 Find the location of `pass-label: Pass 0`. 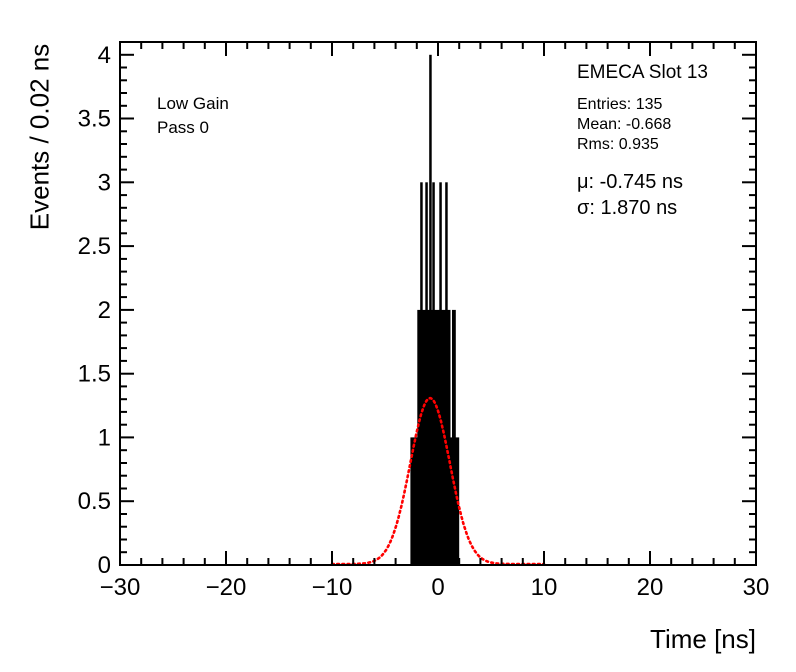

pass-label: Pass 0 is located at coordinates (183, 127).